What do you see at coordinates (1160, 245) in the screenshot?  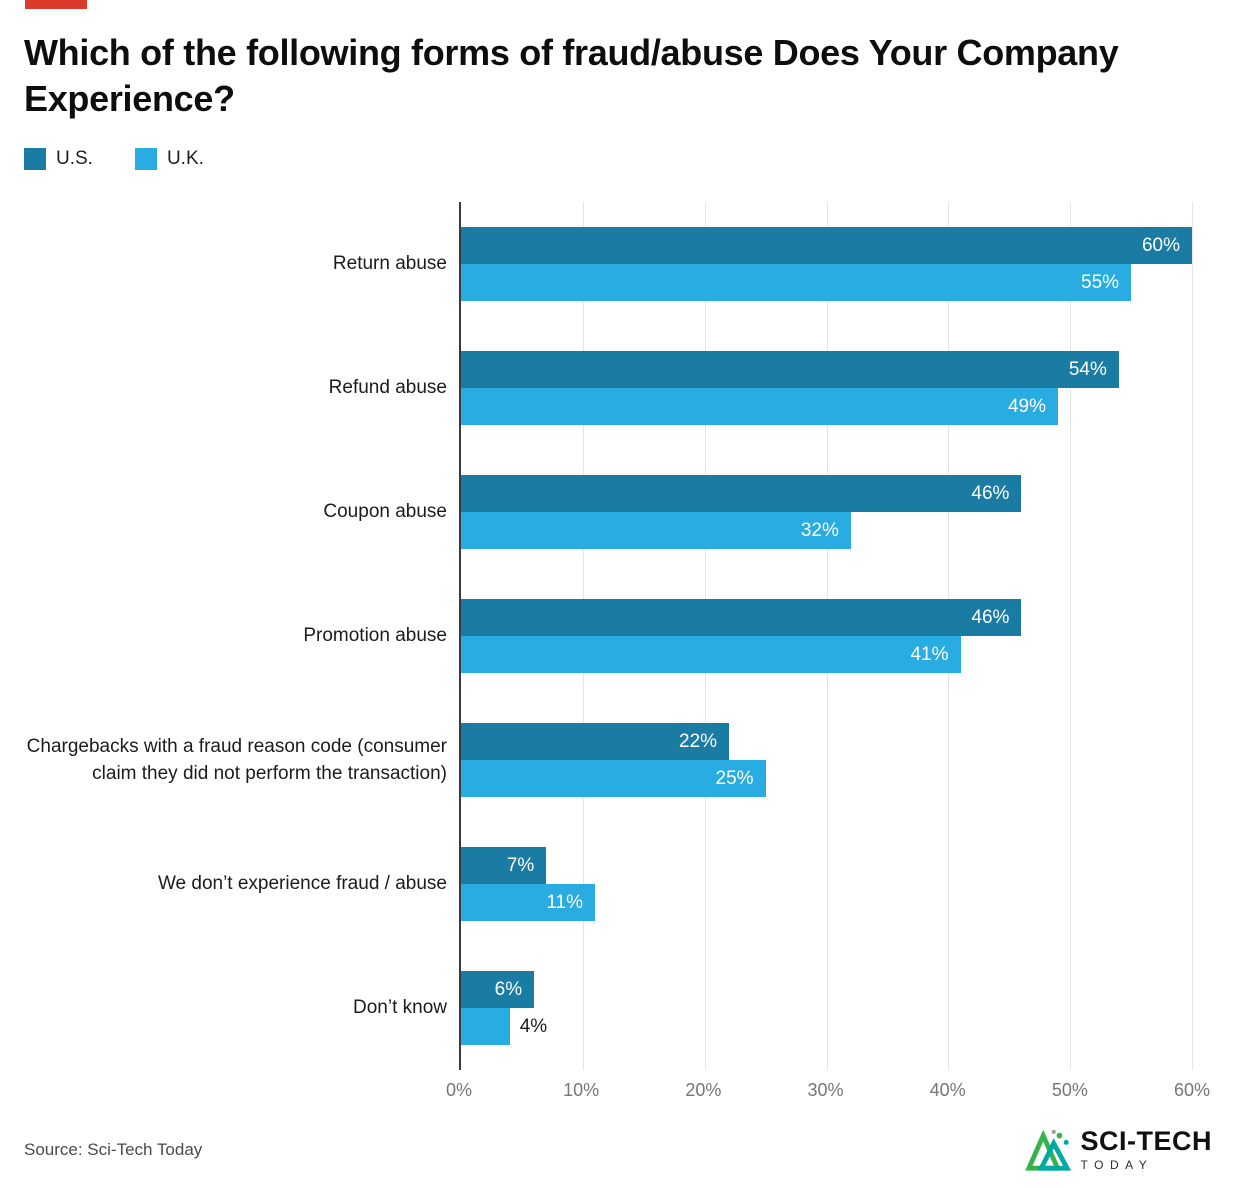 I see `bar-value-label: 60%` at bounding box center [1160, 245].